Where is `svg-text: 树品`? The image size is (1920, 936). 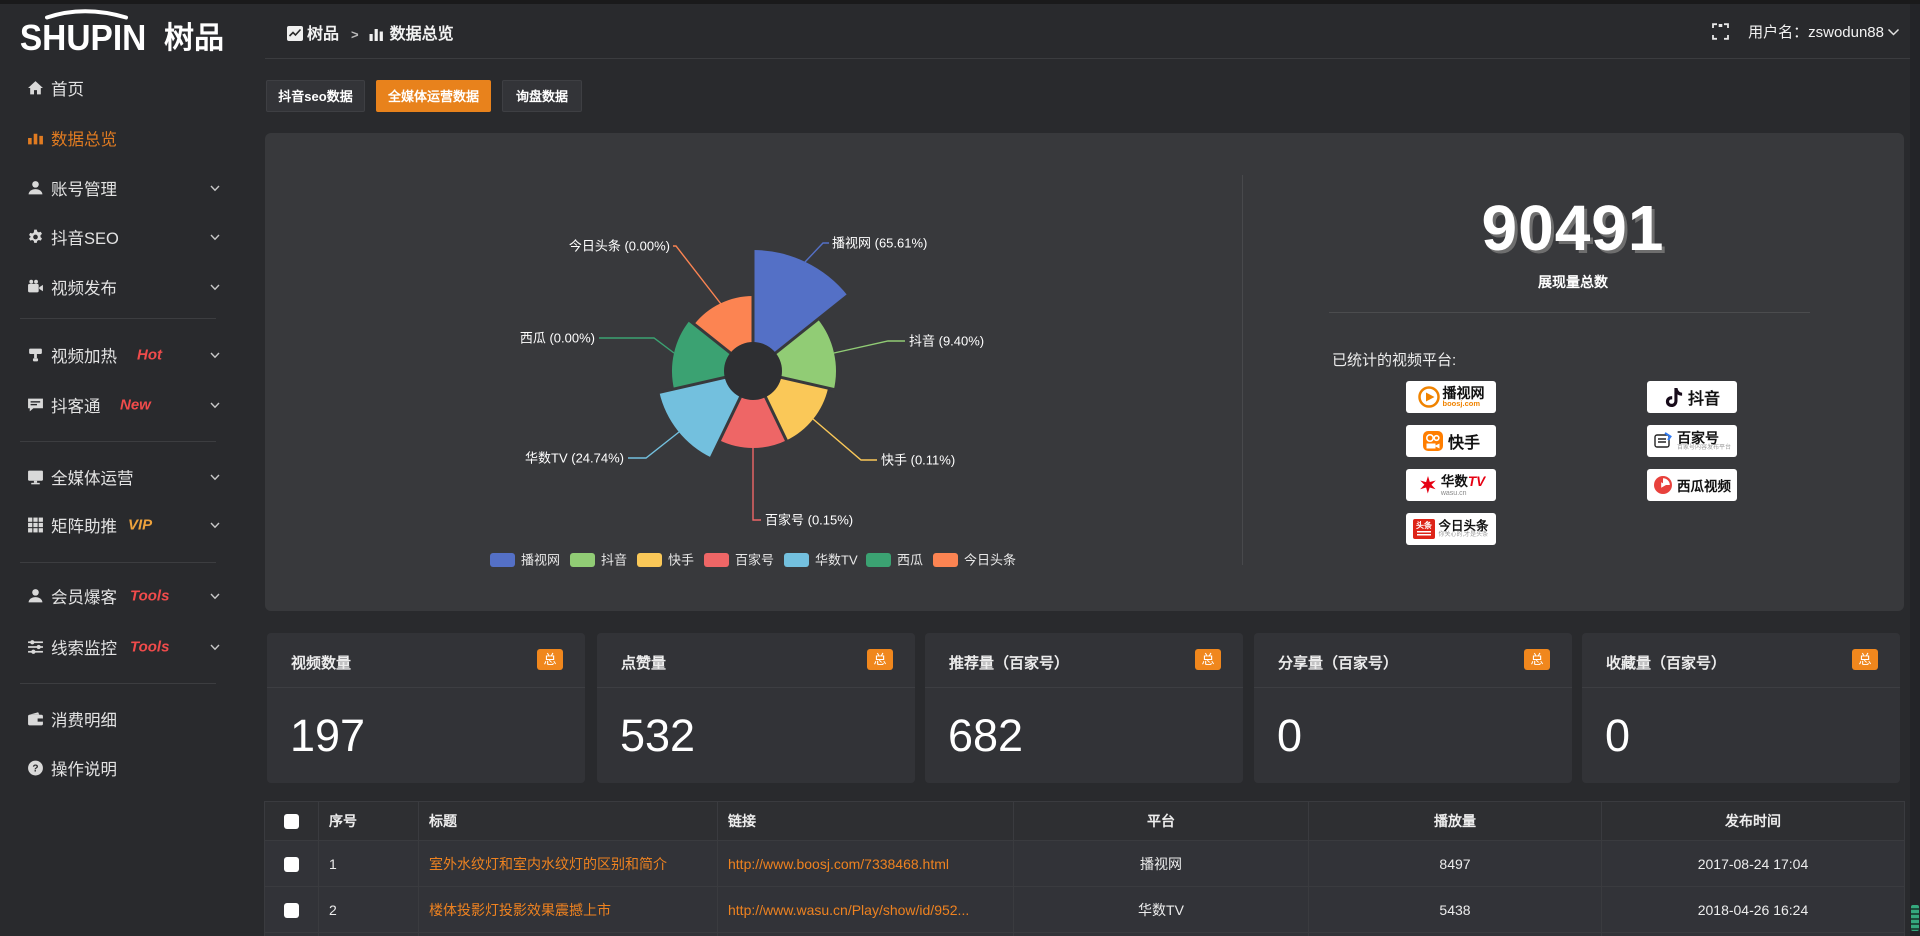
svg-text: 树品 is located at coordinates (194, 38).